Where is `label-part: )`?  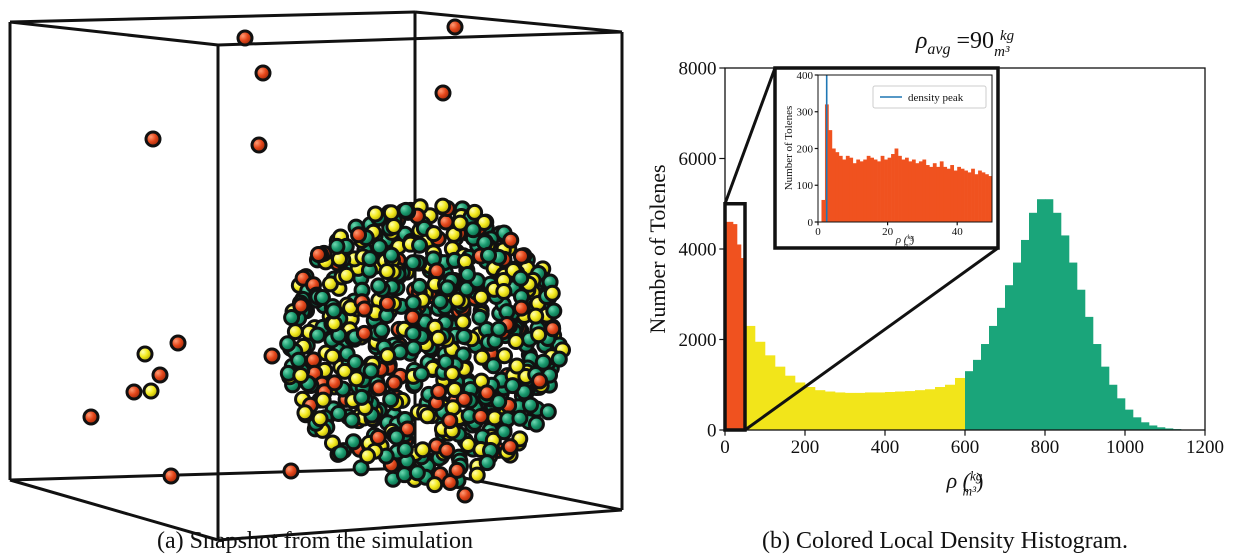 label-part: ) is located at coordinates (979, 480).